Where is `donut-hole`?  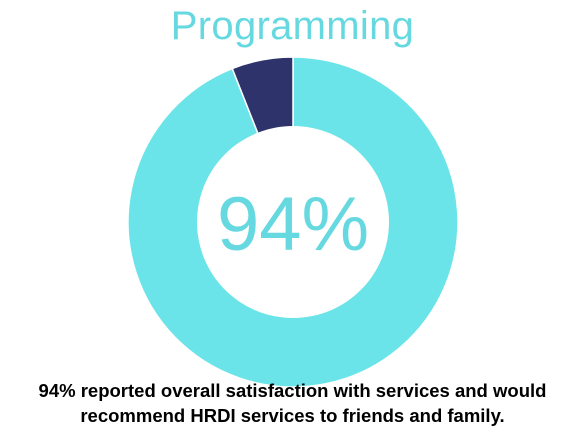 donut-hole is located at coordinates (293, 222).